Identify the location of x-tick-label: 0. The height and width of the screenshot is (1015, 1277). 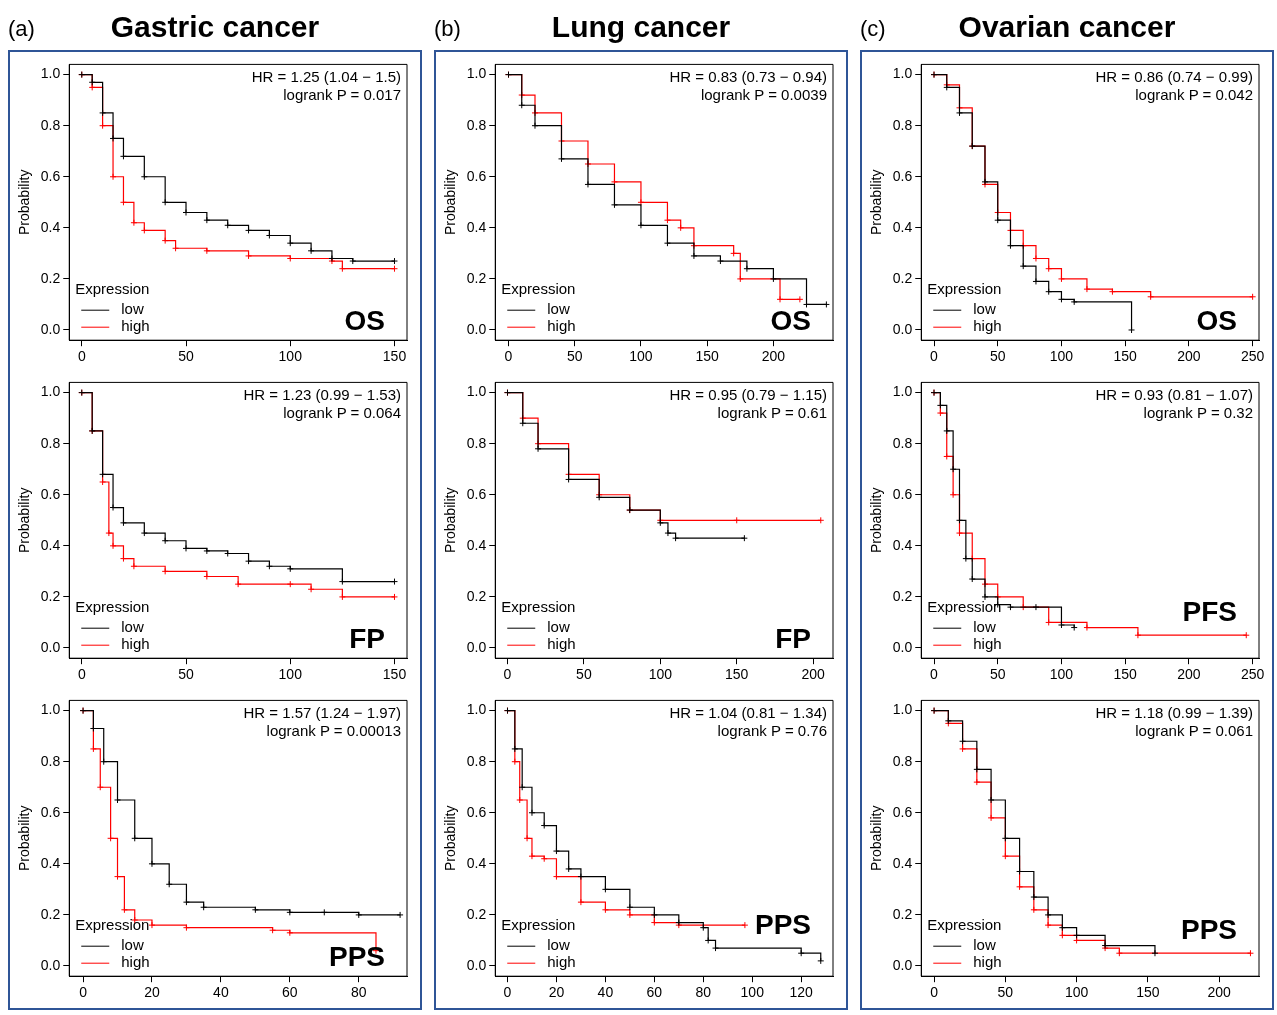
(81, 356).